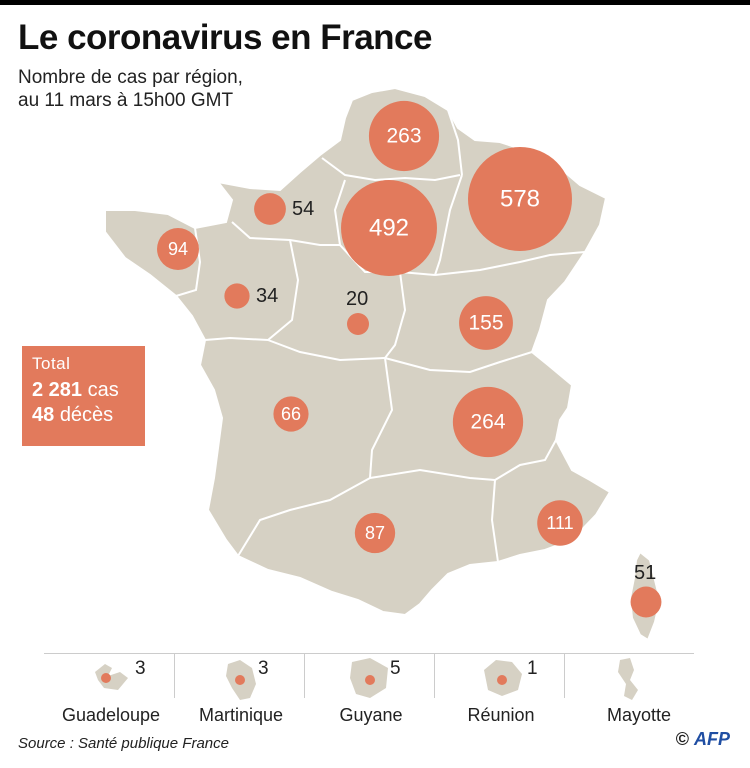 This screenshot has height=768, width=750. Describe the element at coordinates (395, 668) in the screenshot. I see `guyane-count: 5` at that location.